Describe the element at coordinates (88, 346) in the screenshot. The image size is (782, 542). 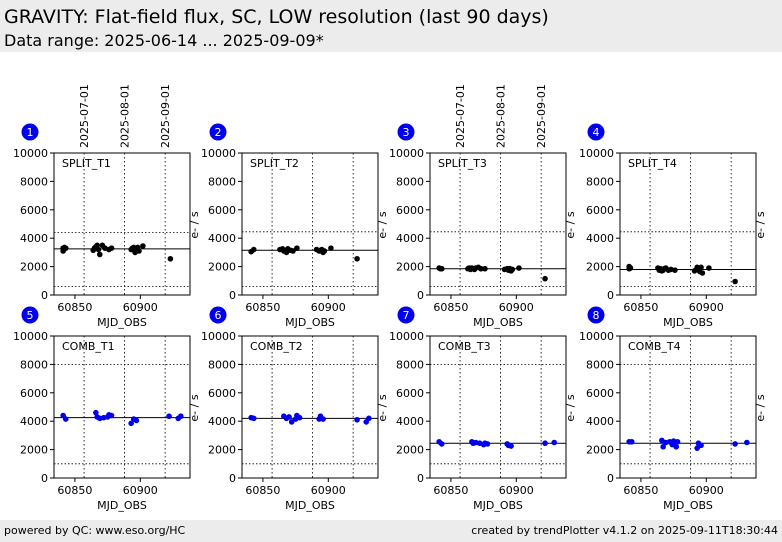
I see `panel-label: COMB_T1` at that location.